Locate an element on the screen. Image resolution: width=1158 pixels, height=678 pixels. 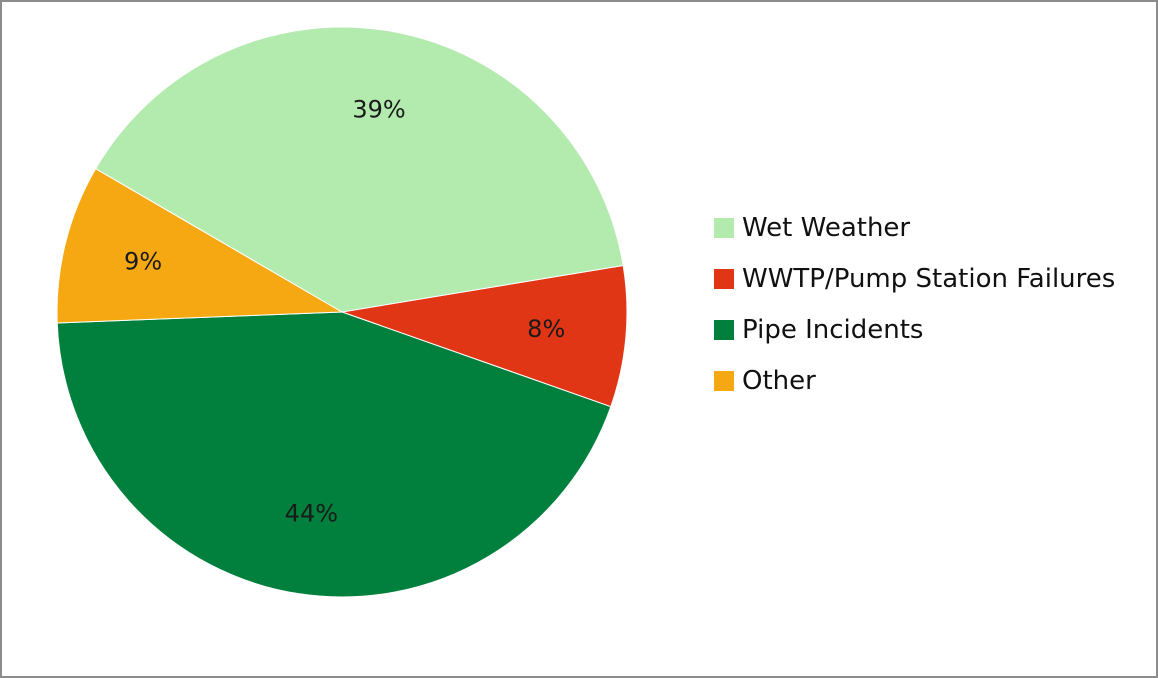
legend-item-wet-weather: Wet Weather is located at coordinates (914, 227).